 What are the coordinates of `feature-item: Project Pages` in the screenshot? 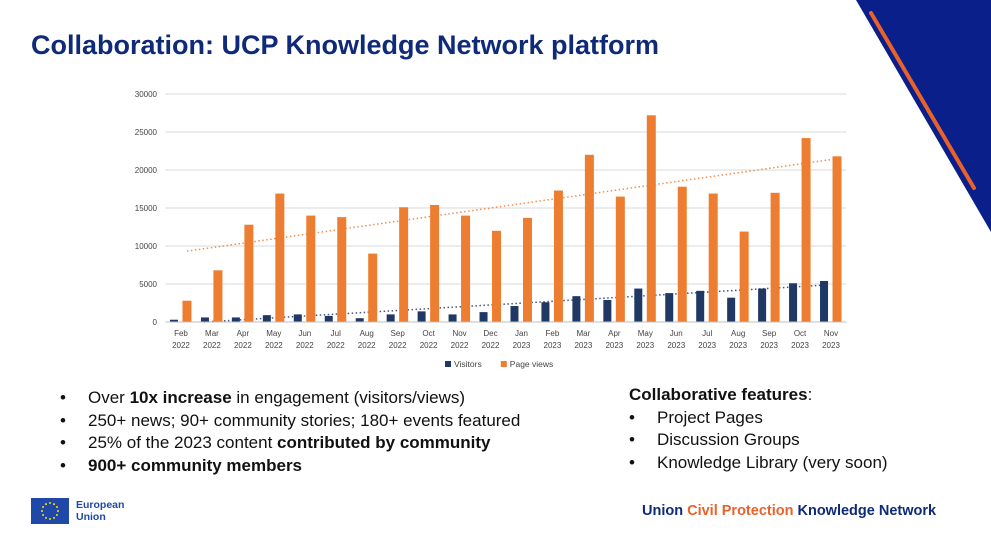 It's located at (758, 418).